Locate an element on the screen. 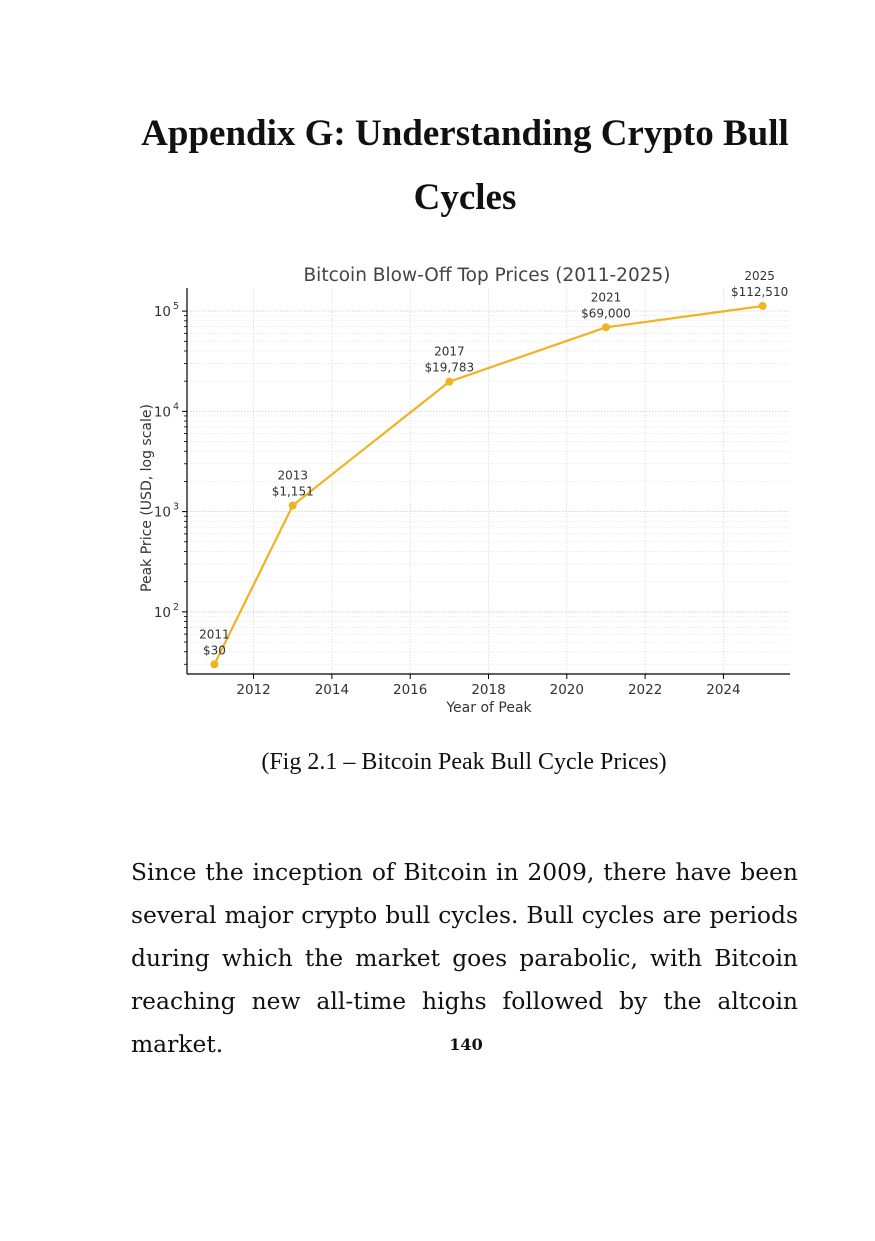  y-axis-label: Peak Price (USD, log scale) is located at coordinates (147, 498).